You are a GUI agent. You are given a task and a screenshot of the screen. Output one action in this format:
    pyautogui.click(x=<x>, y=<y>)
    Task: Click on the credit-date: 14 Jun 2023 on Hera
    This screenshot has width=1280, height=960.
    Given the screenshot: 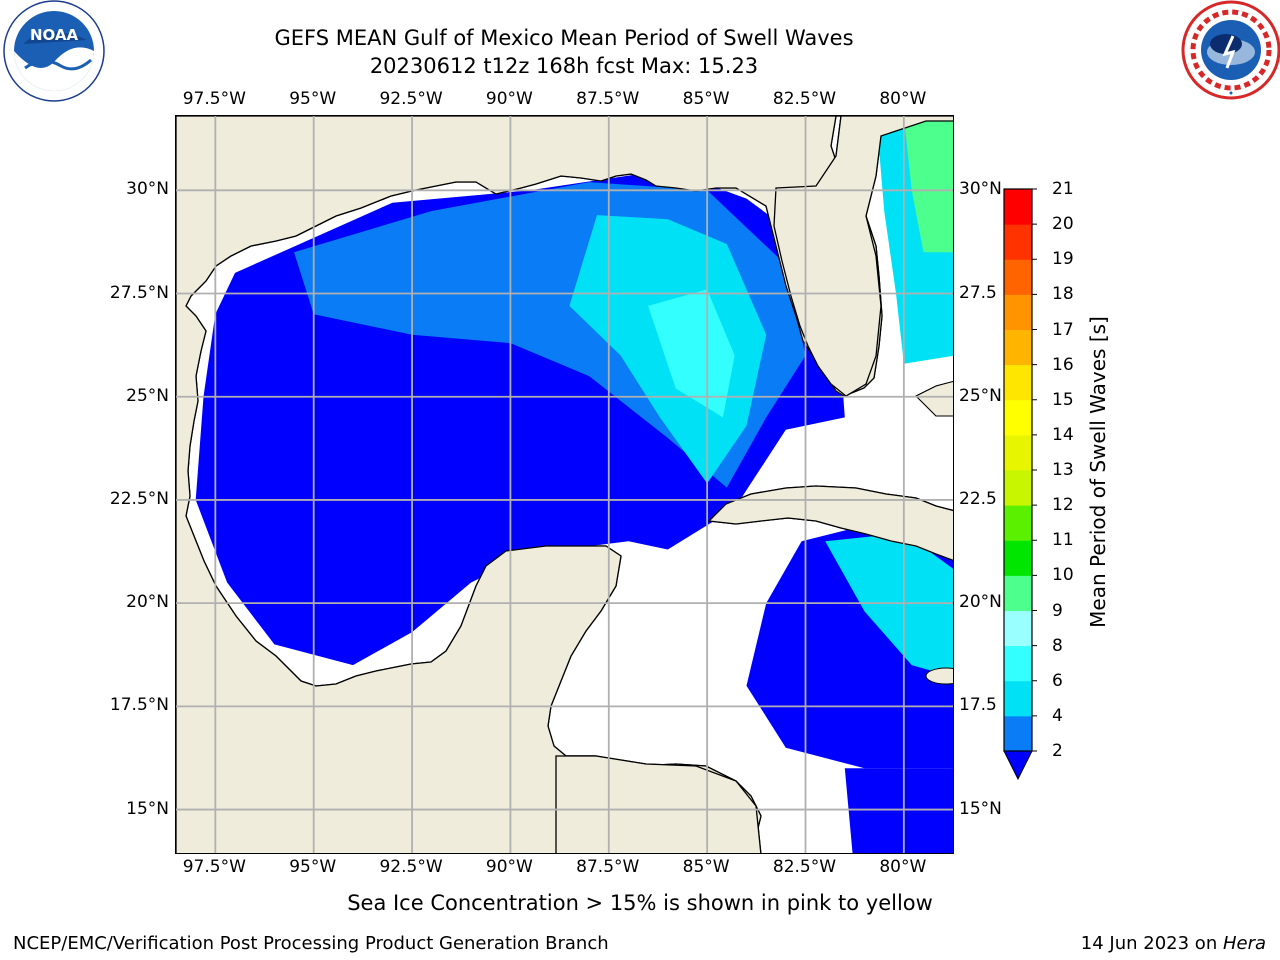 What is the action you would take?
    pyautogui.click(x=1173, y=943)
    